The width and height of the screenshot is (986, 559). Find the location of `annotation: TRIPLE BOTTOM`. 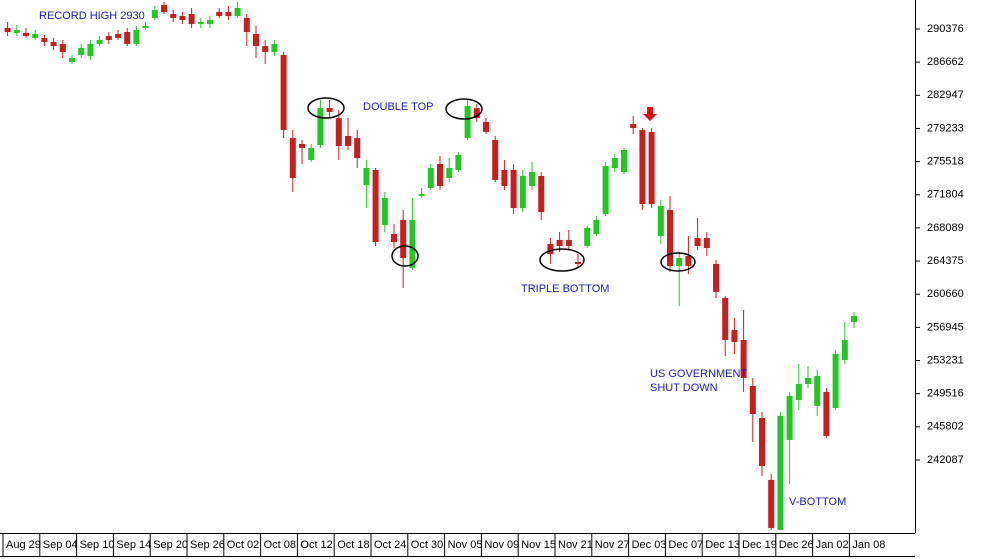

annotation: TRIPLE BOTTOM is located at coordinates (565, 289).